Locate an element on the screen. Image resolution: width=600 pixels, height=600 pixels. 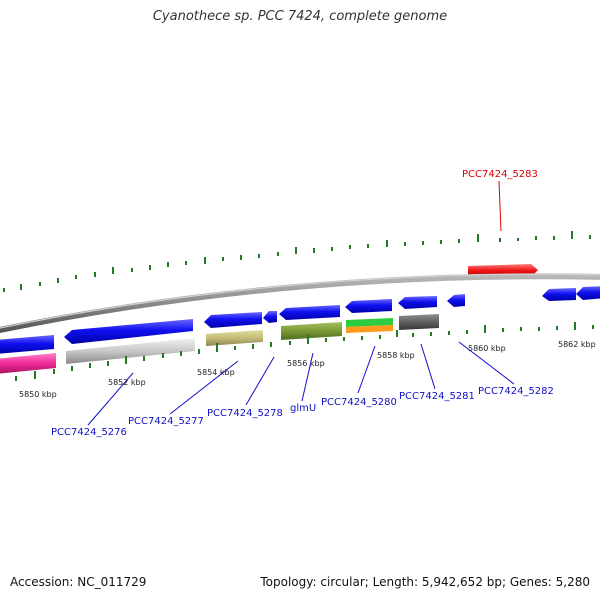
genome-backbone is located at coordinates (300, 303).